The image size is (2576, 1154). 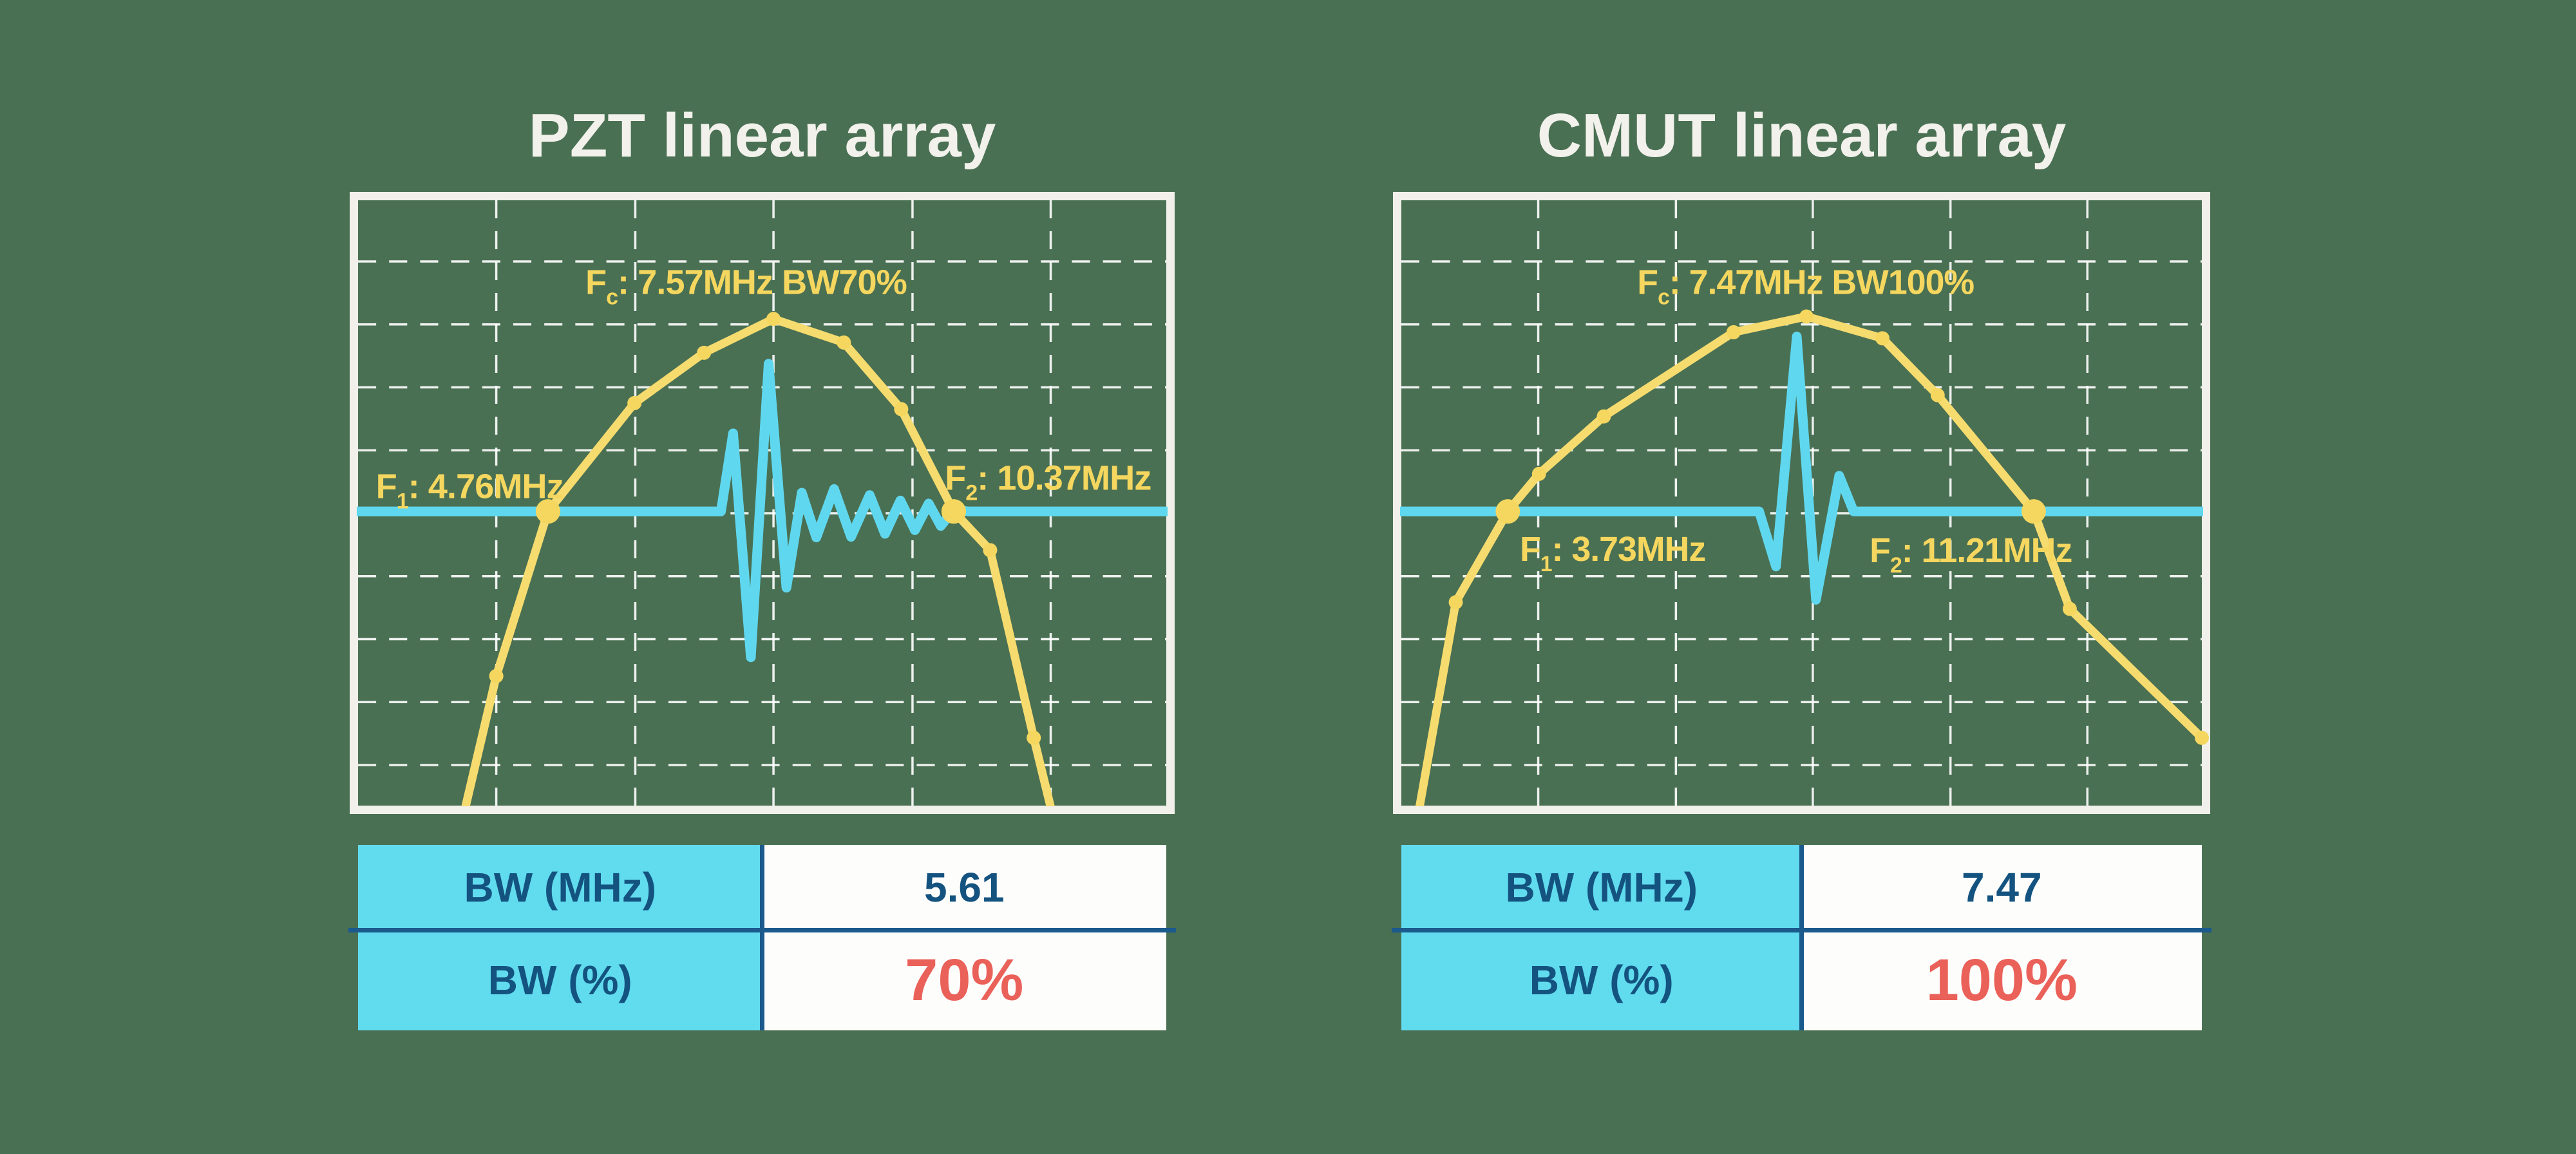 What do you see at coordinates (2002, 887) in the screenshot?
I see `table-value-bw-mhz: 7.47` at bounding box center [2002, 887].